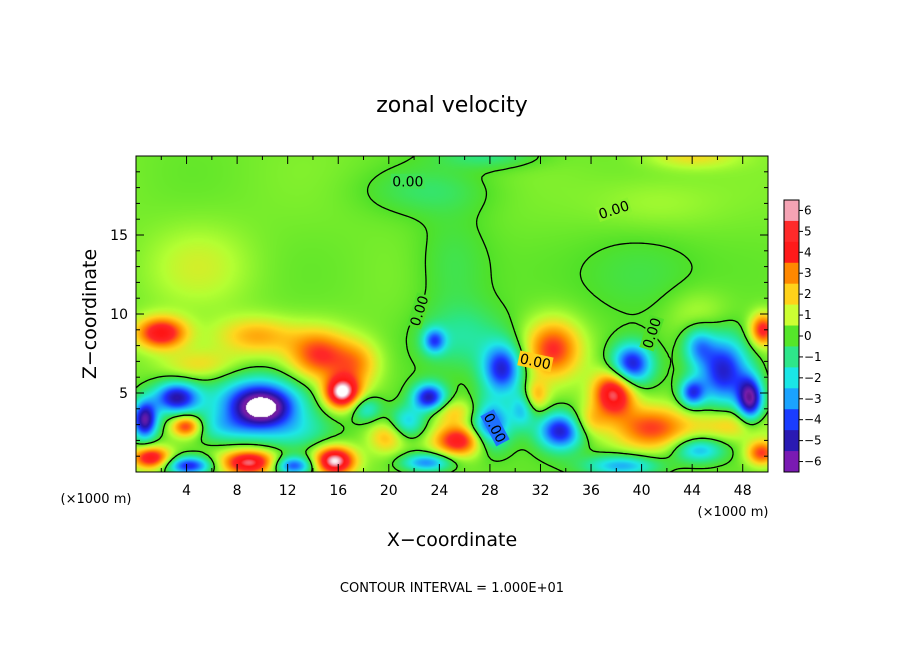 Image resolution: width=904 pixels, height=654 pixels. What do you see at coordinates (186, 491) in the screenshot?
I see `x-tick-label: 4` at bounding box center [186, 491].